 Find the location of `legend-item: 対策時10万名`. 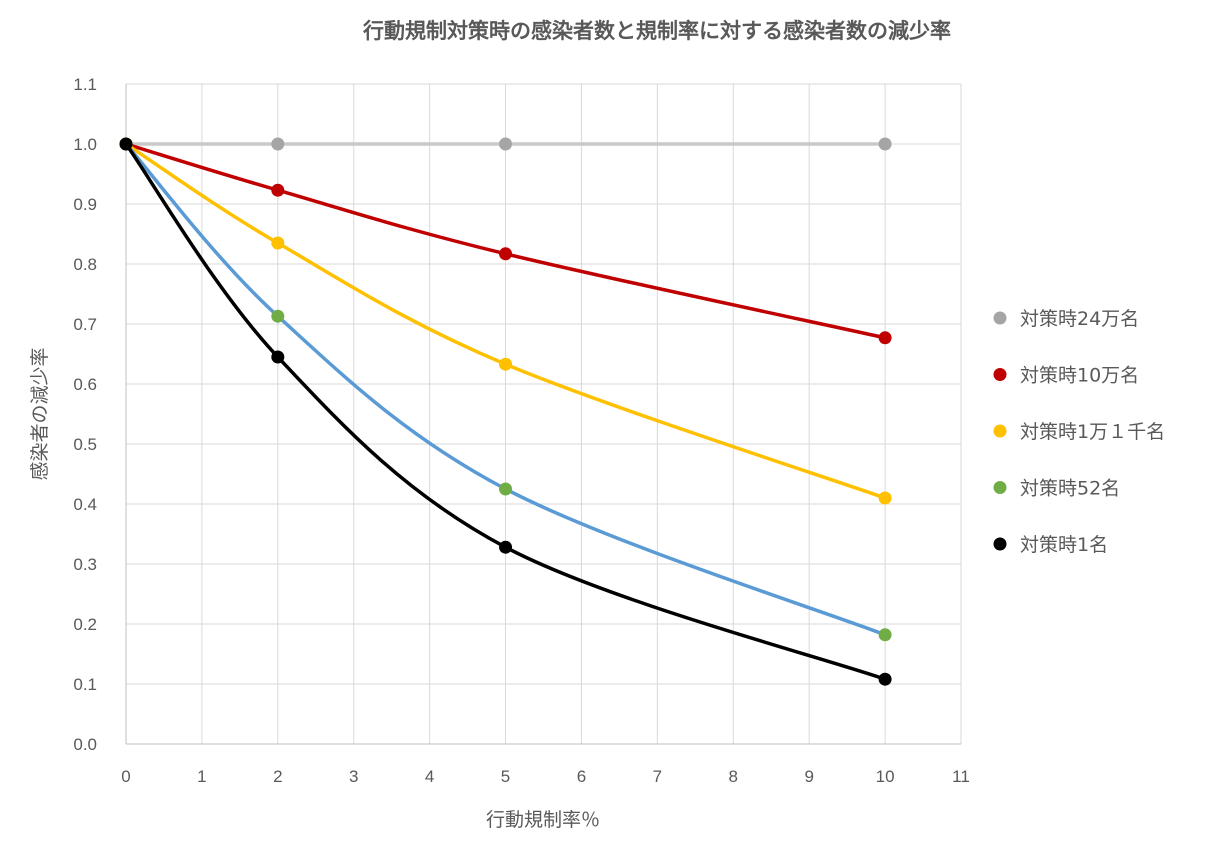

legend-item: 対策時10万名 is located at coordinates (1066, 376).